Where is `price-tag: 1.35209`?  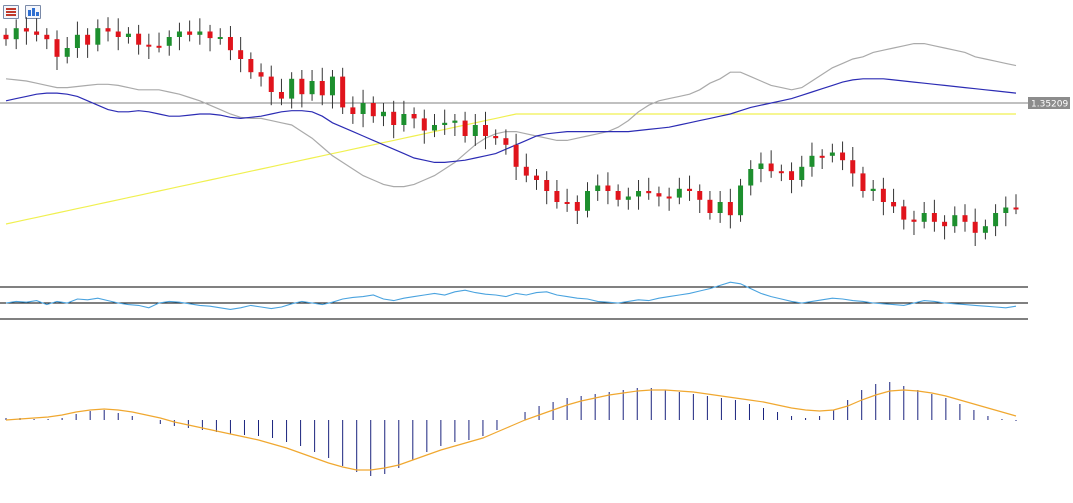 price-tag: 1.35209 is located at coordinates (1049, 103).